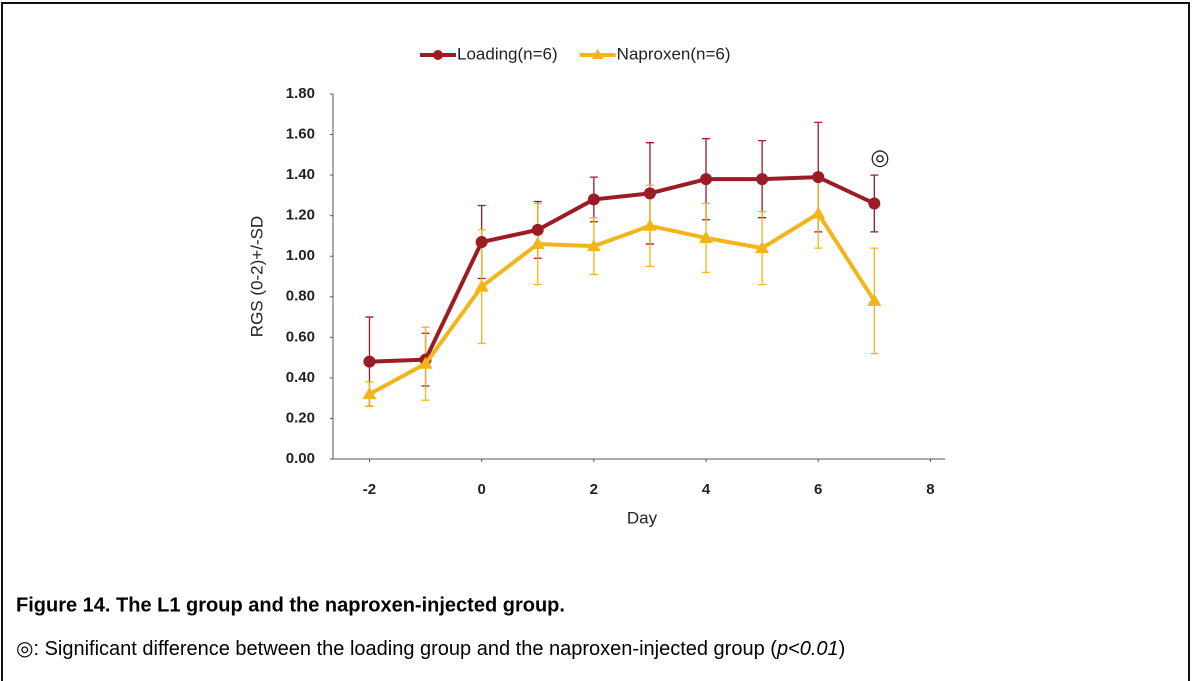 The height and width of the screenshot is (681, 1192). What do you see at coordinates (300, 458) in the screenshot?
I see `y-tick-label: 0.00` at bounding box center [300, 458].